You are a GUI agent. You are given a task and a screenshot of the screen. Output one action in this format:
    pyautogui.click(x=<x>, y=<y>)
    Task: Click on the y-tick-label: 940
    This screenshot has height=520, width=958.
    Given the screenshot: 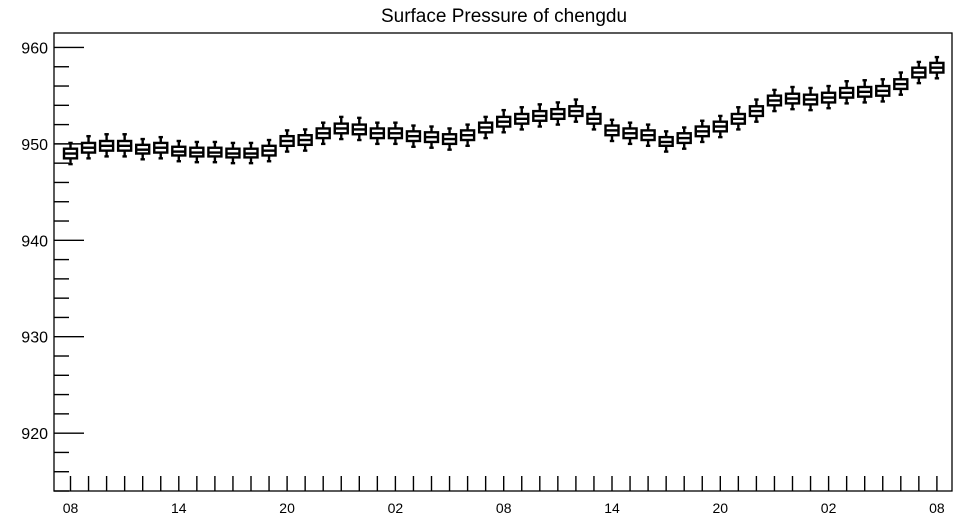 What is the action you would take?
    pyautogui.click(x=34, y=241)
    